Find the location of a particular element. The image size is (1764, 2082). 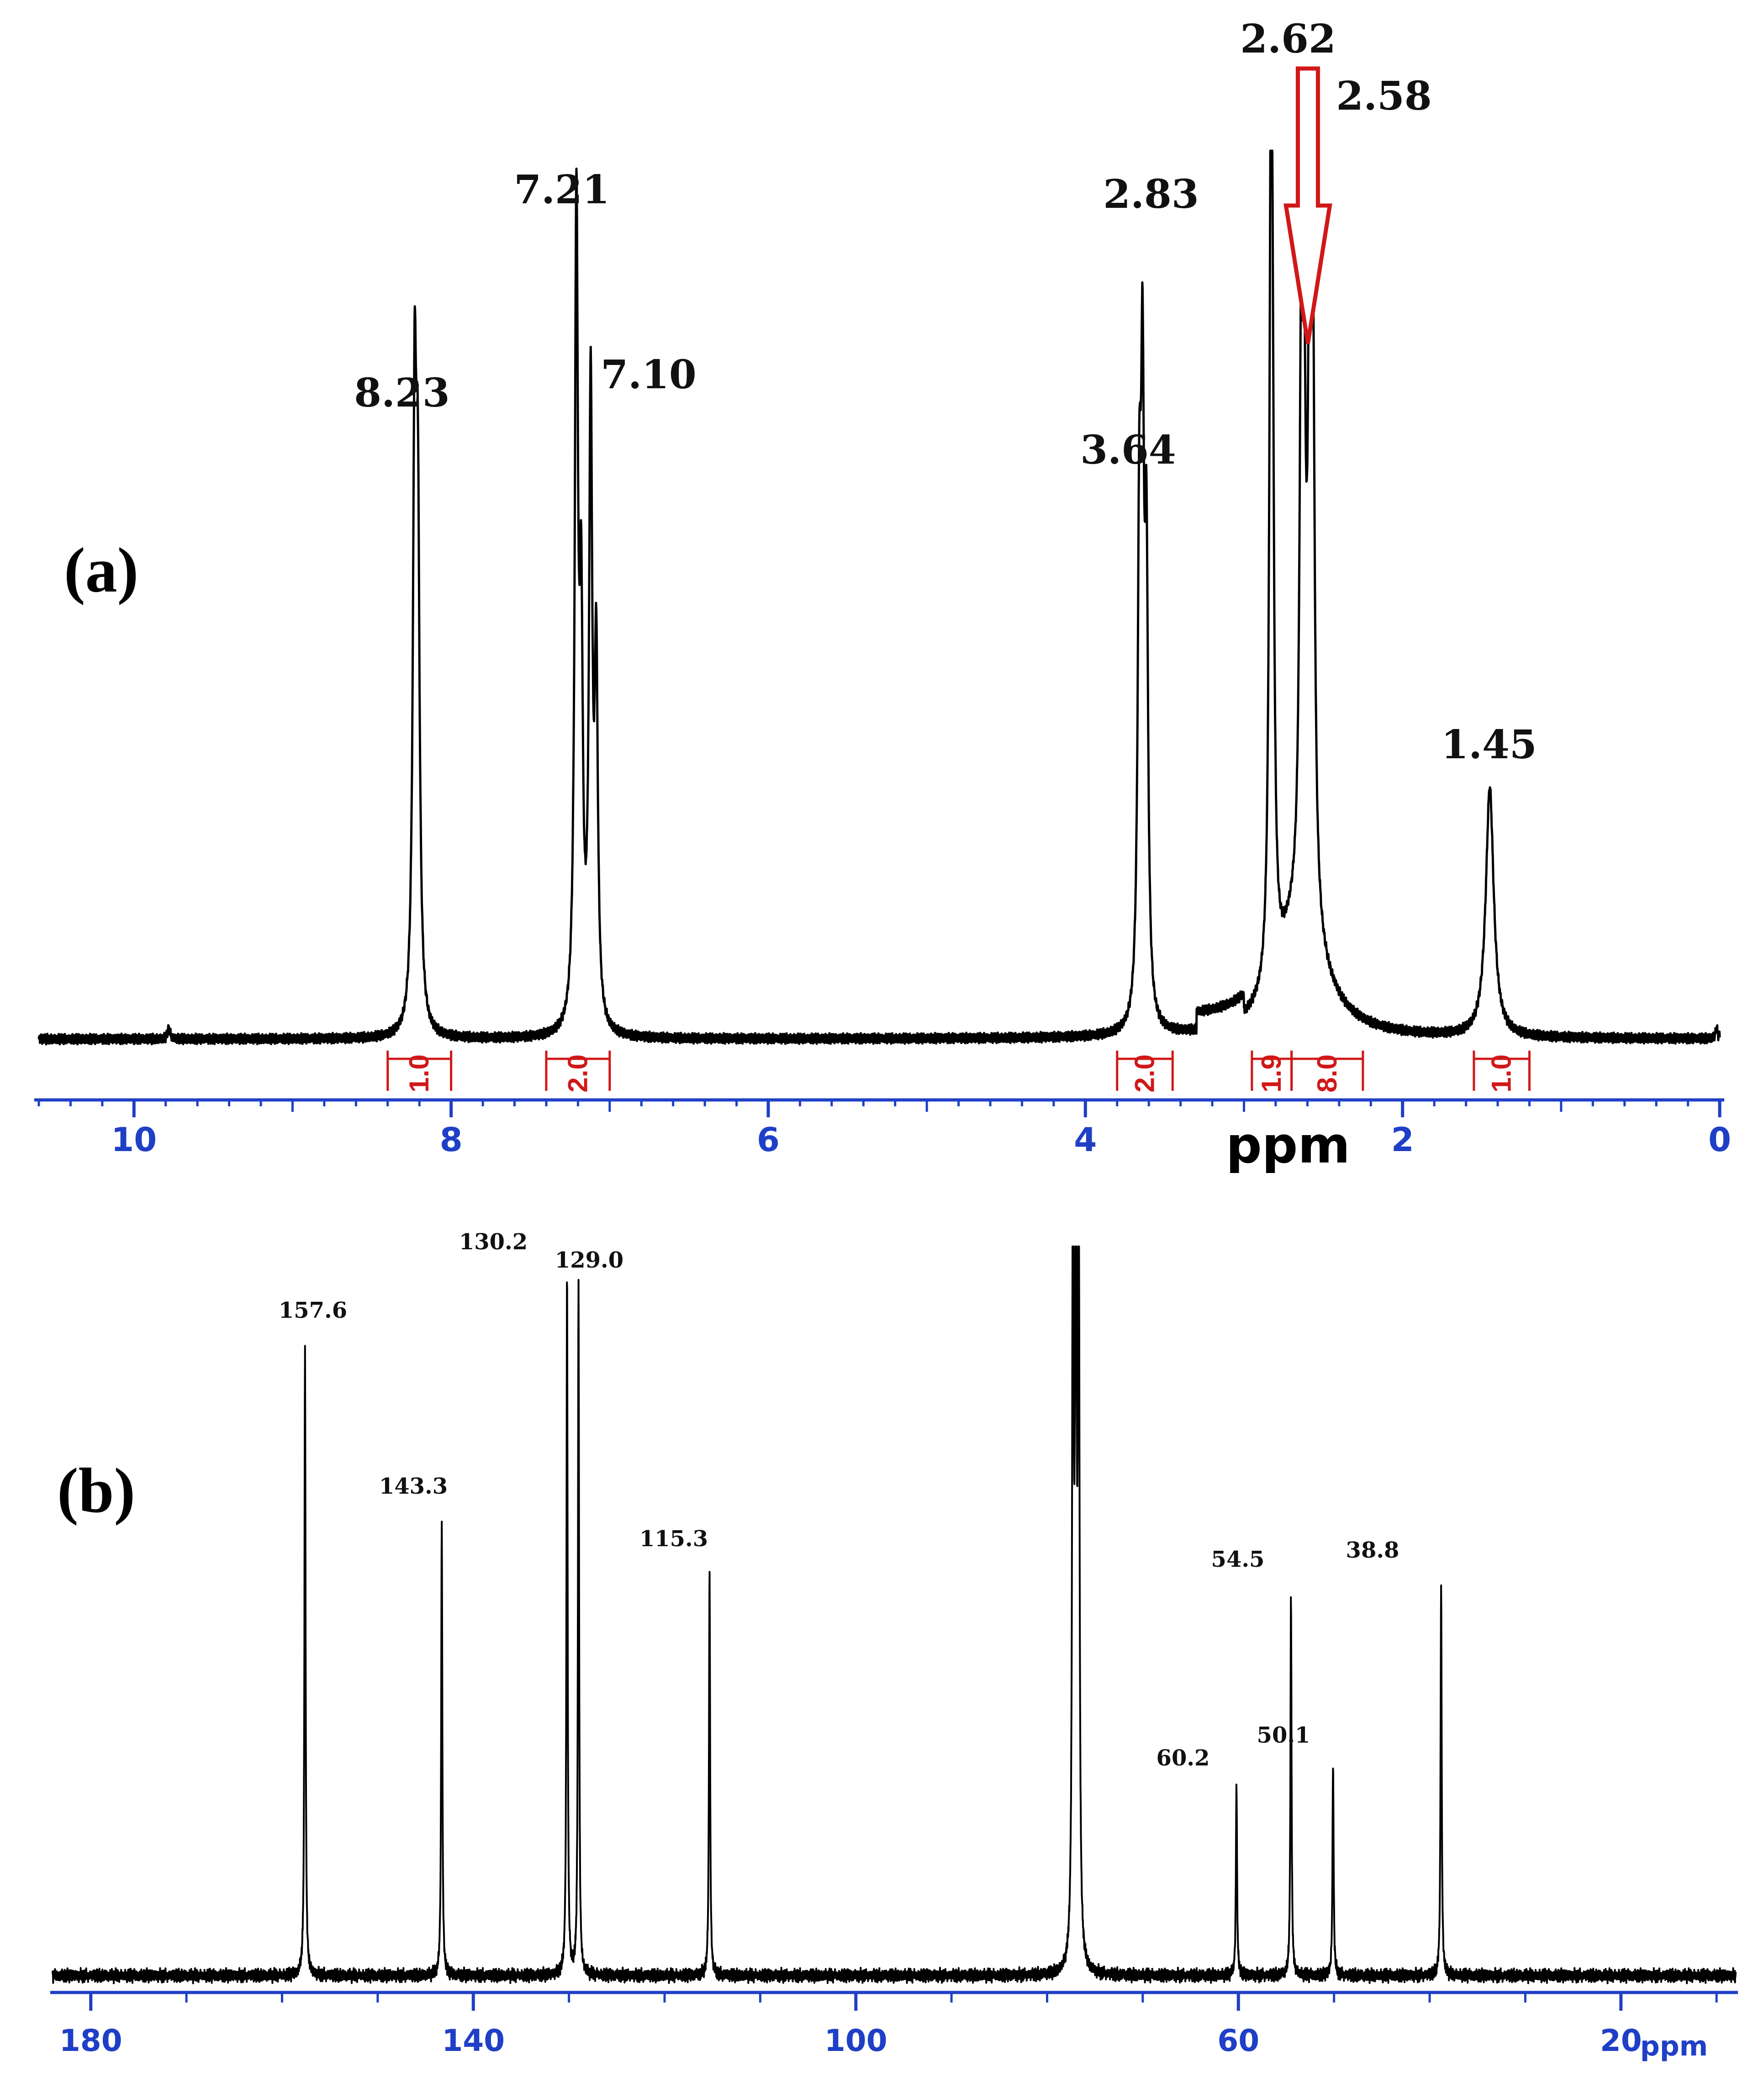

panel-b-peak-label: 143.3 is located at coordinates (413, 1486).